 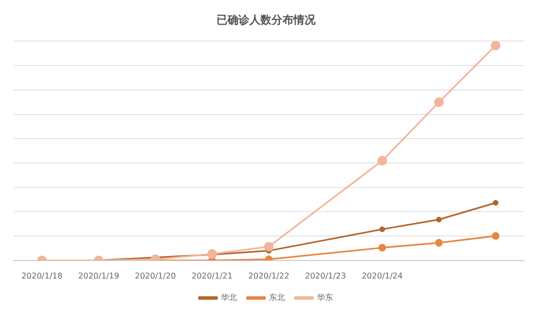 What do you see at coordinates (266, 19) in the screenshot?
I see `chart-title: 已确诊人数分布情况` at bounding box center [266, 19].